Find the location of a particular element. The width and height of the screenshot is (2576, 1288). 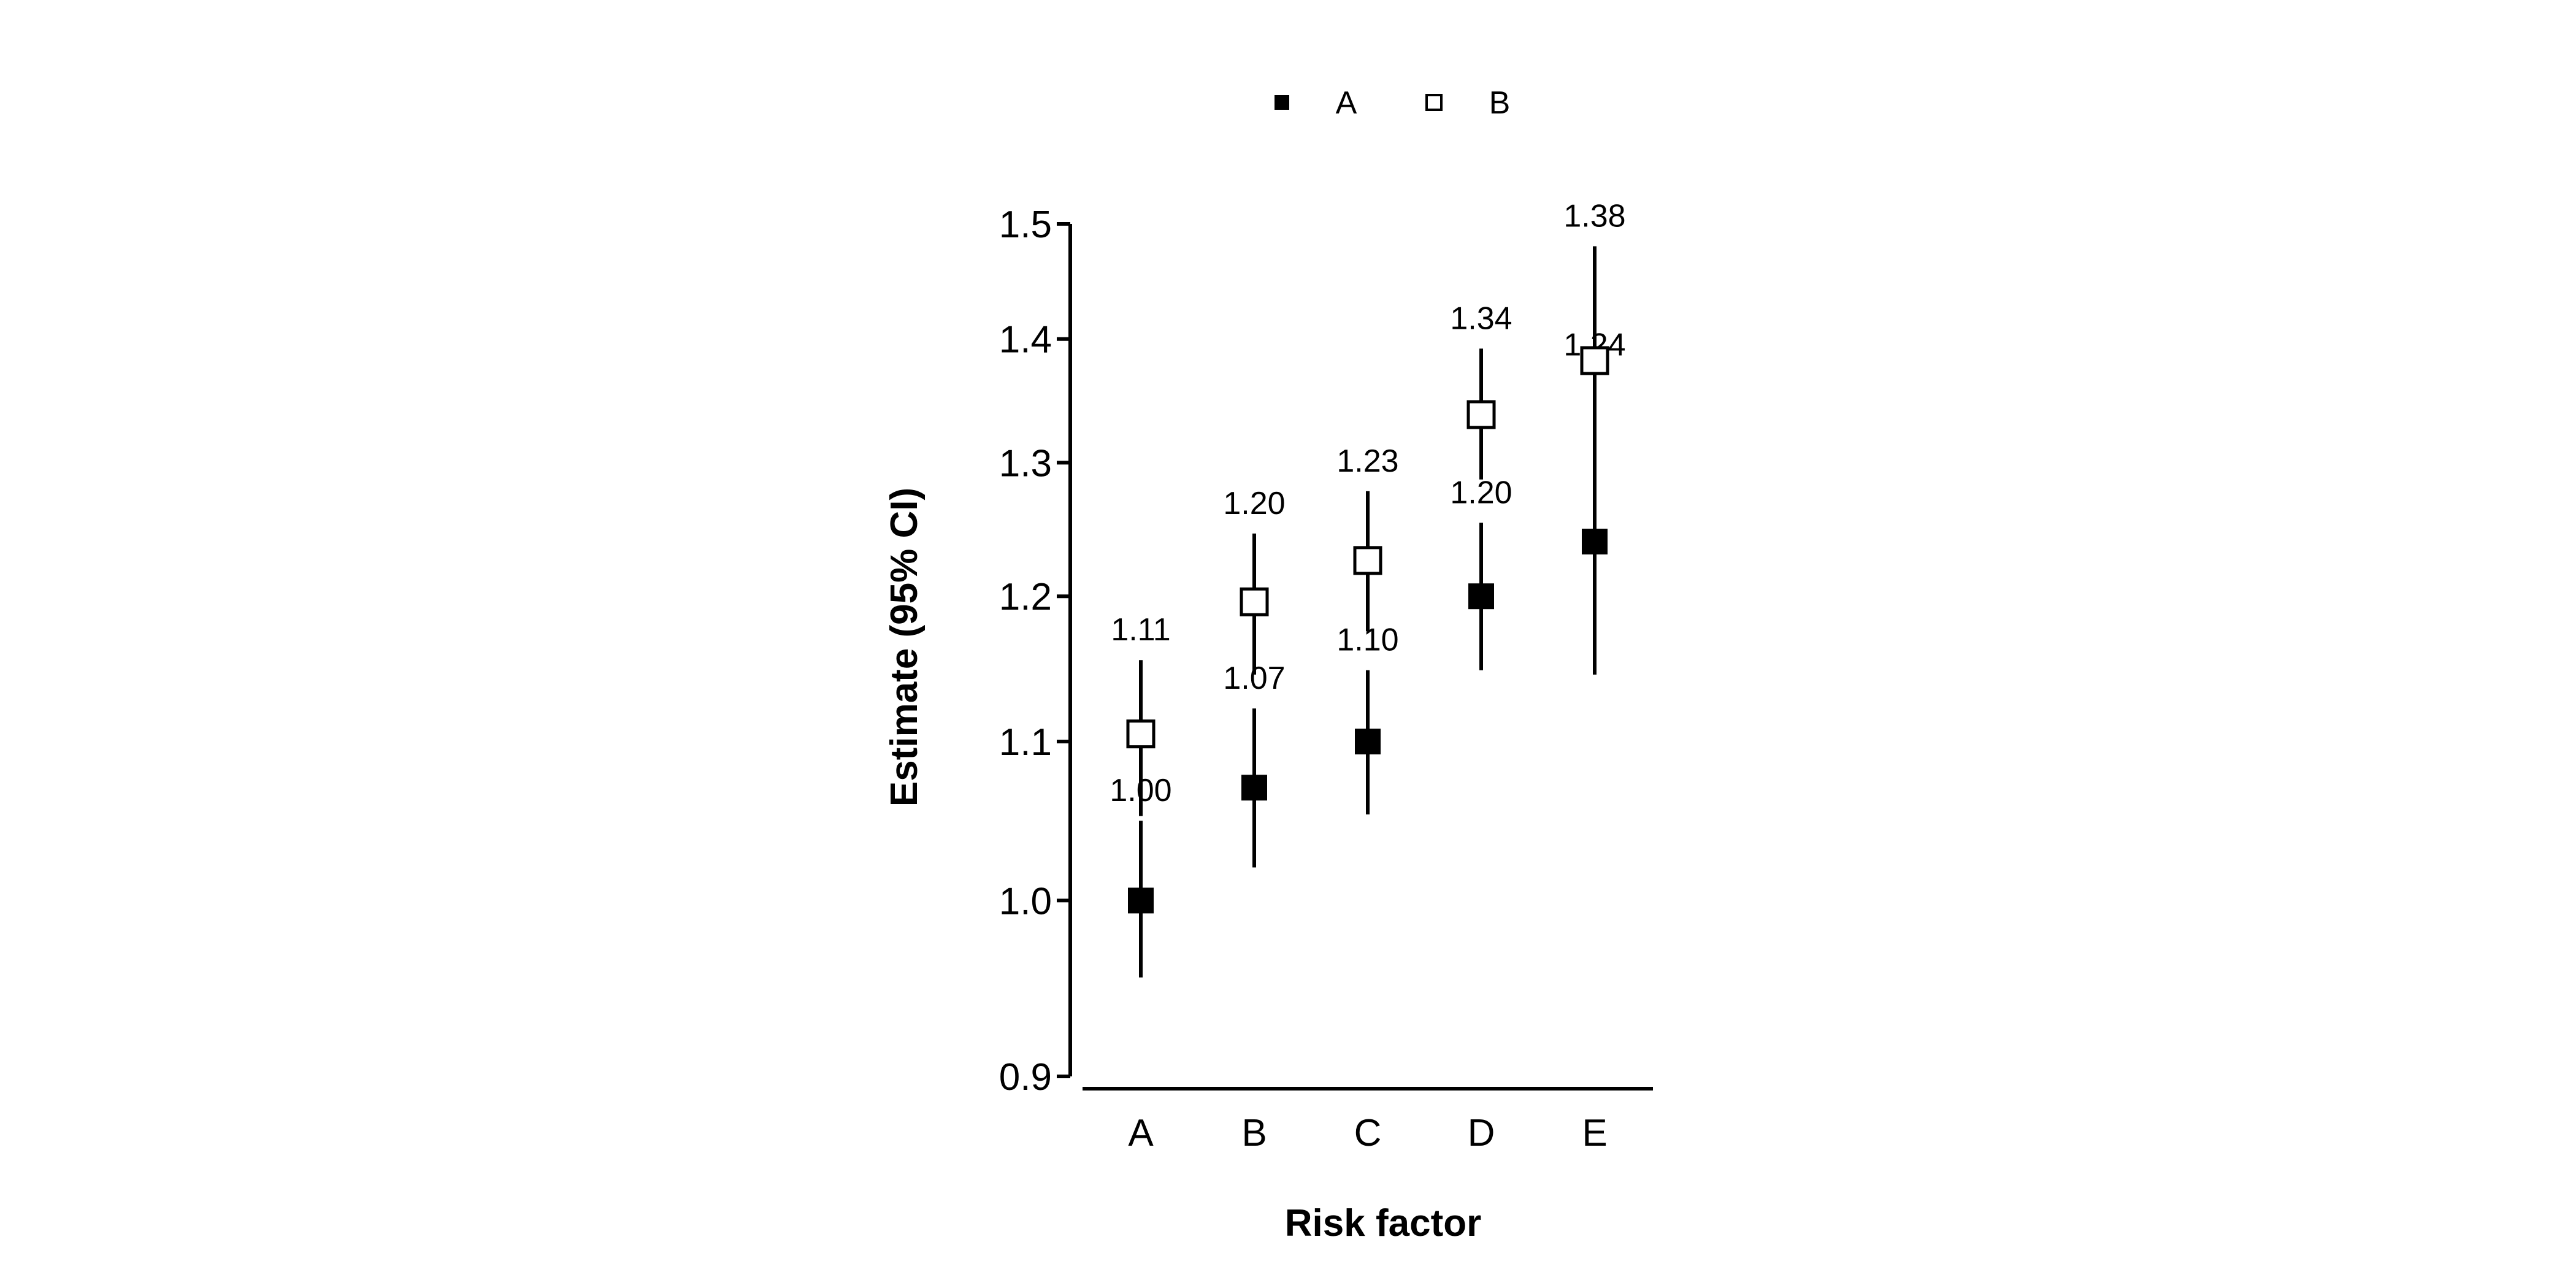

series-b: 1.11 1.20 1.23 1.34 1.38 is located at coordinates (1368, 507).